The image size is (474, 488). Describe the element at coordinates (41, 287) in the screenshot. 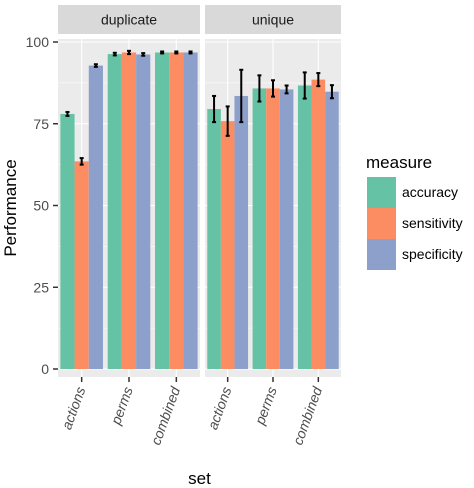

I see `y-tick-label: 25` at that location.